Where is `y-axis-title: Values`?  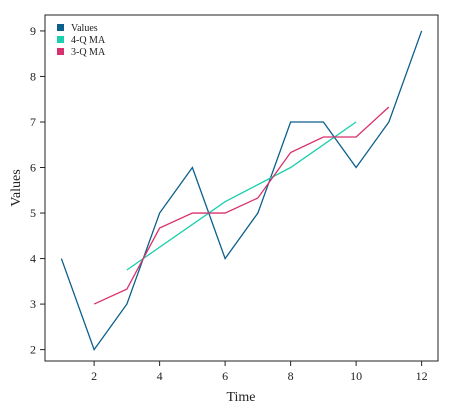
y-axis-title: Values is located at coordinates (16, 187).